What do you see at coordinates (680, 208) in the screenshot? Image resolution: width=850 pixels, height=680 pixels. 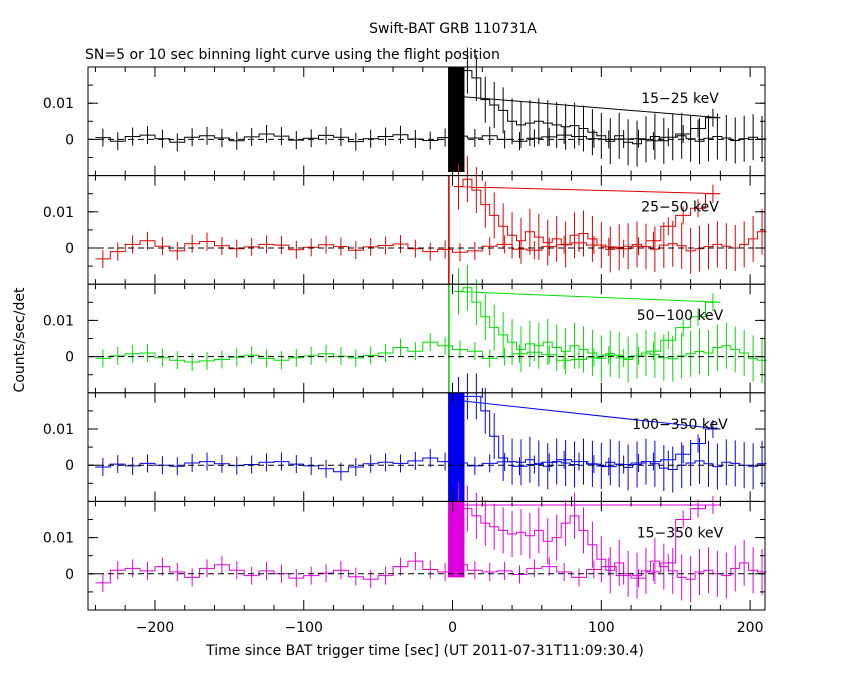 I see `panel-energy-label: 25−50 keV` at bounding box center [680, 208].